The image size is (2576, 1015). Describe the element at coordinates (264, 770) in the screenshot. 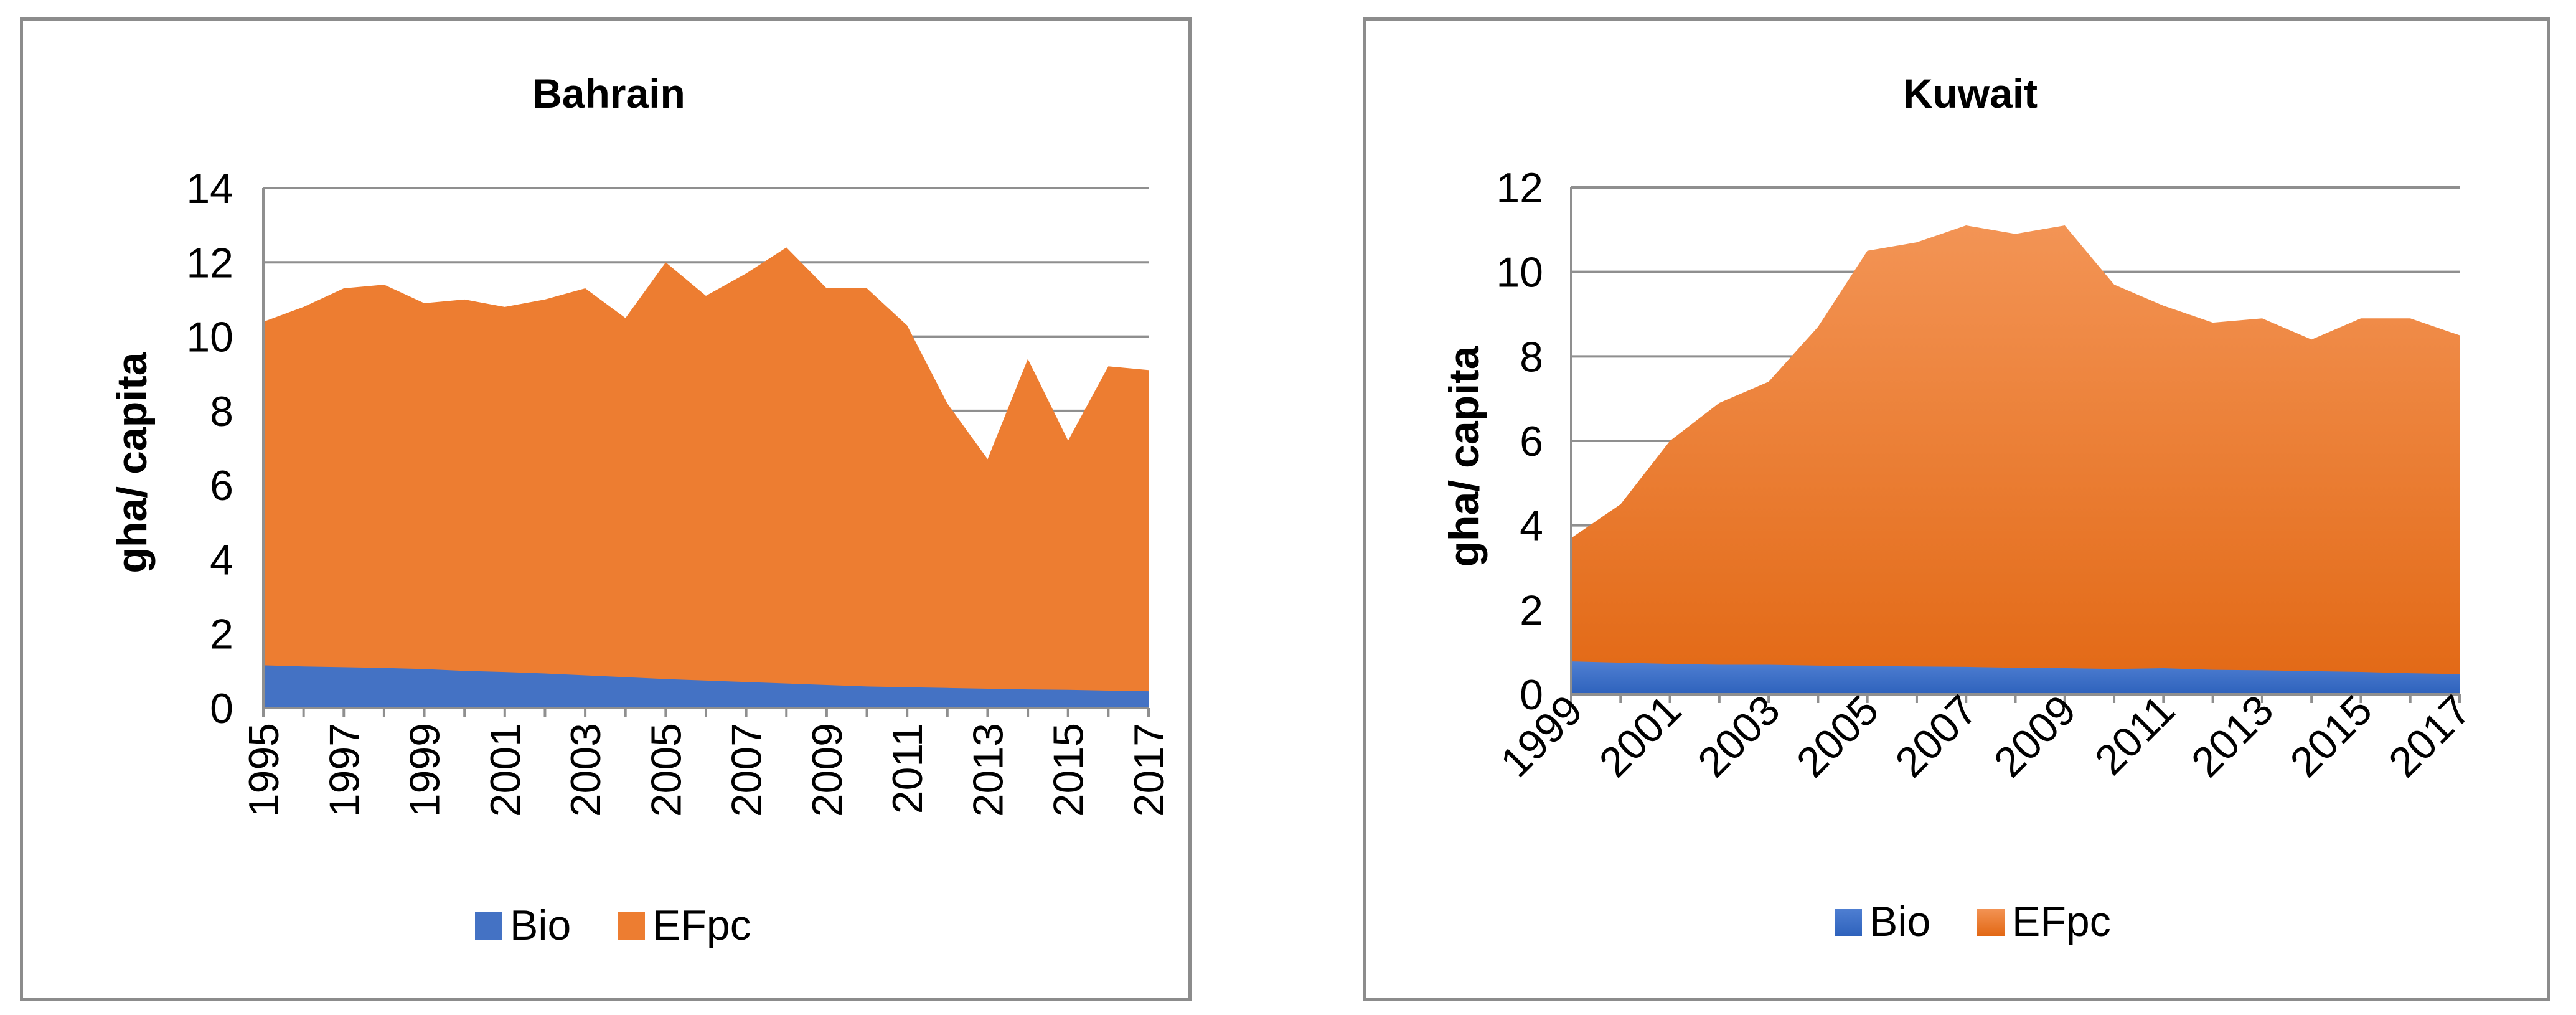

I see `x-tick-label: 1995` at that location.